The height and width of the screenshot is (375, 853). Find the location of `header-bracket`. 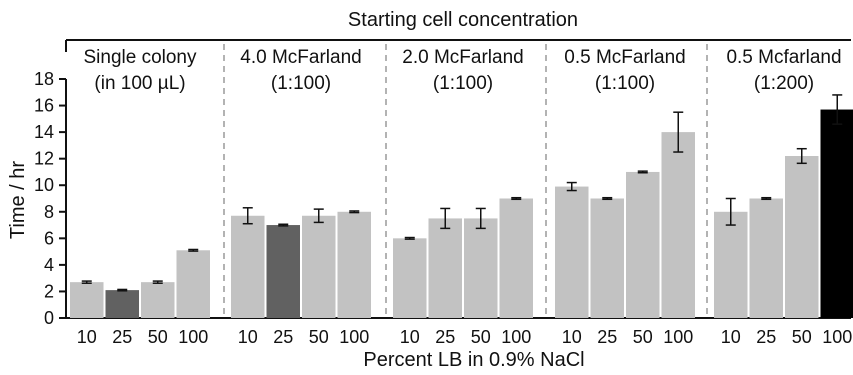

header-bracket is located at coordinates (458, 45).